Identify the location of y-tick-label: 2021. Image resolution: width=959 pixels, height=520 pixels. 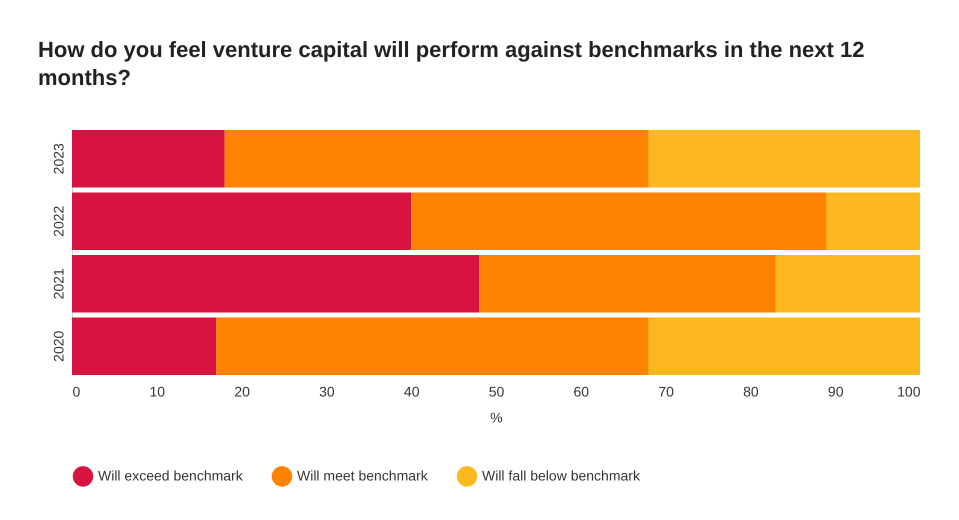
(58, 284).